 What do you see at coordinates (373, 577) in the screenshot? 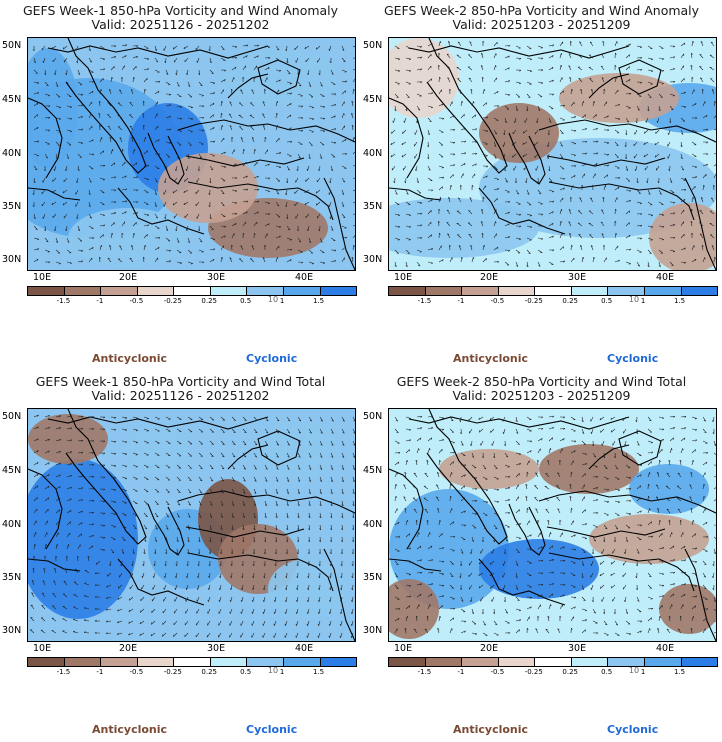
I see `lat-label: 35N` at bounding box center [373, 577].